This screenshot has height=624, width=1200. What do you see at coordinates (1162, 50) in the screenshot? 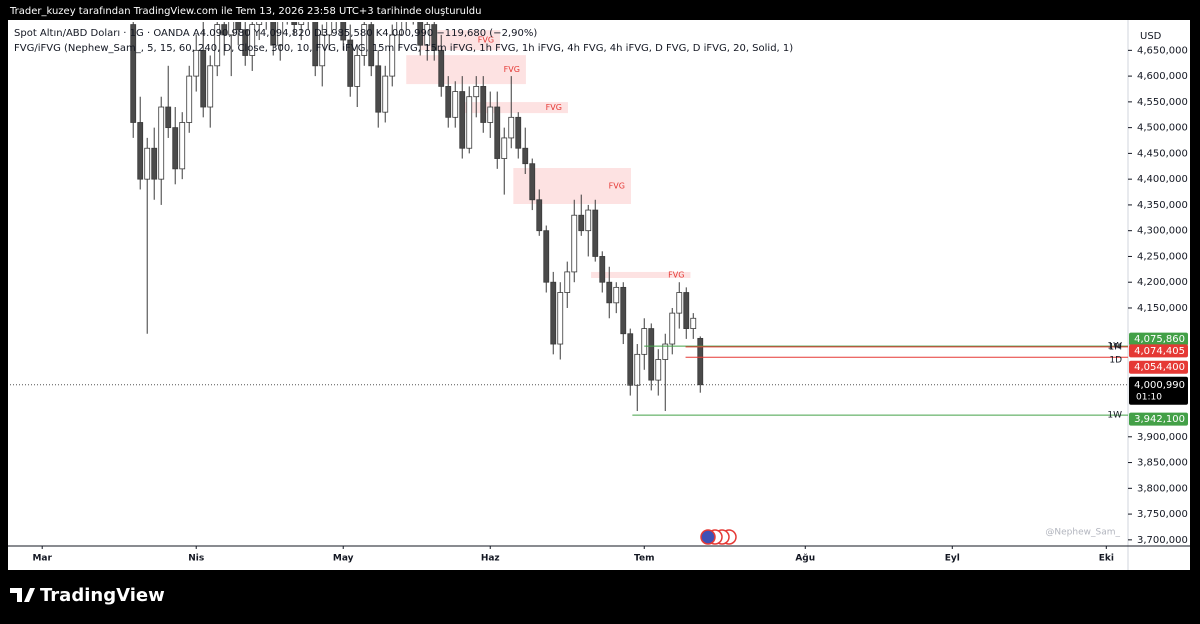
I see `y-tick-label: 4,650,000` at bounding box center [1162, 50].